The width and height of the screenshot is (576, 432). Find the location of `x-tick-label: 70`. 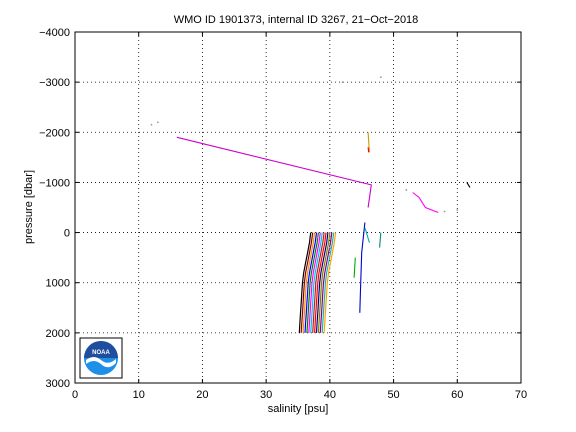

x-tick-label: 70 is located at coordinates (521, 395).